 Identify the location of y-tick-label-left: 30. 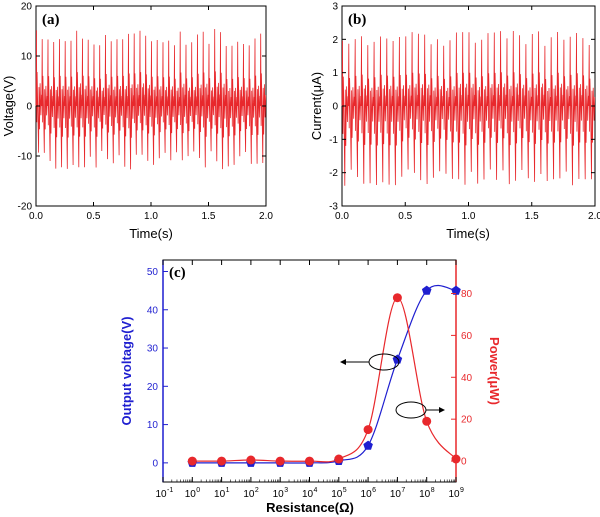
(153, 349).